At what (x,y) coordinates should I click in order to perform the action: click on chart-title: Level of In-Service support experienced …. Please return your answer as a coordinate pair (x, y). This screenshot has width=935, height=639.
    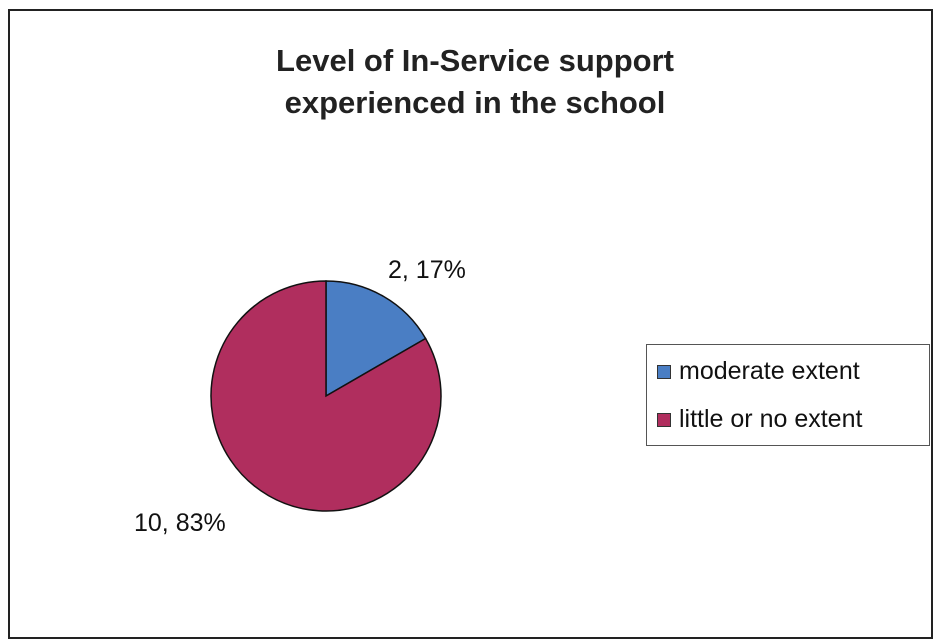
    Looking at the image, I should click on (475, 82).